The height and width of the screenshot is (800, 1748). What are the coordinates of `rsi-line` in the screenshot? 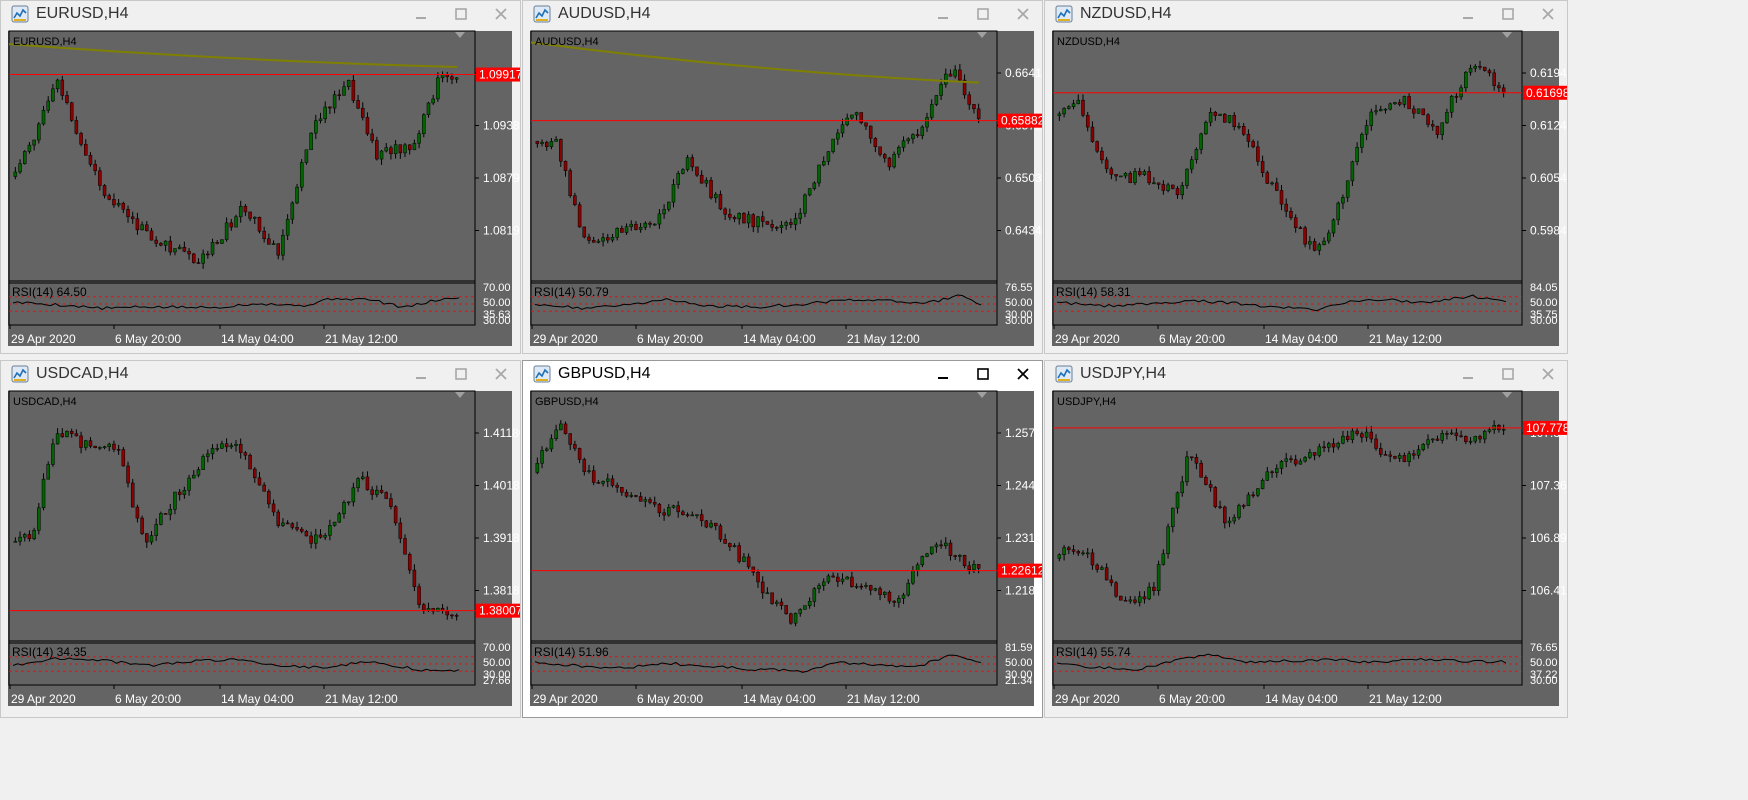 It's located at (758, 302).